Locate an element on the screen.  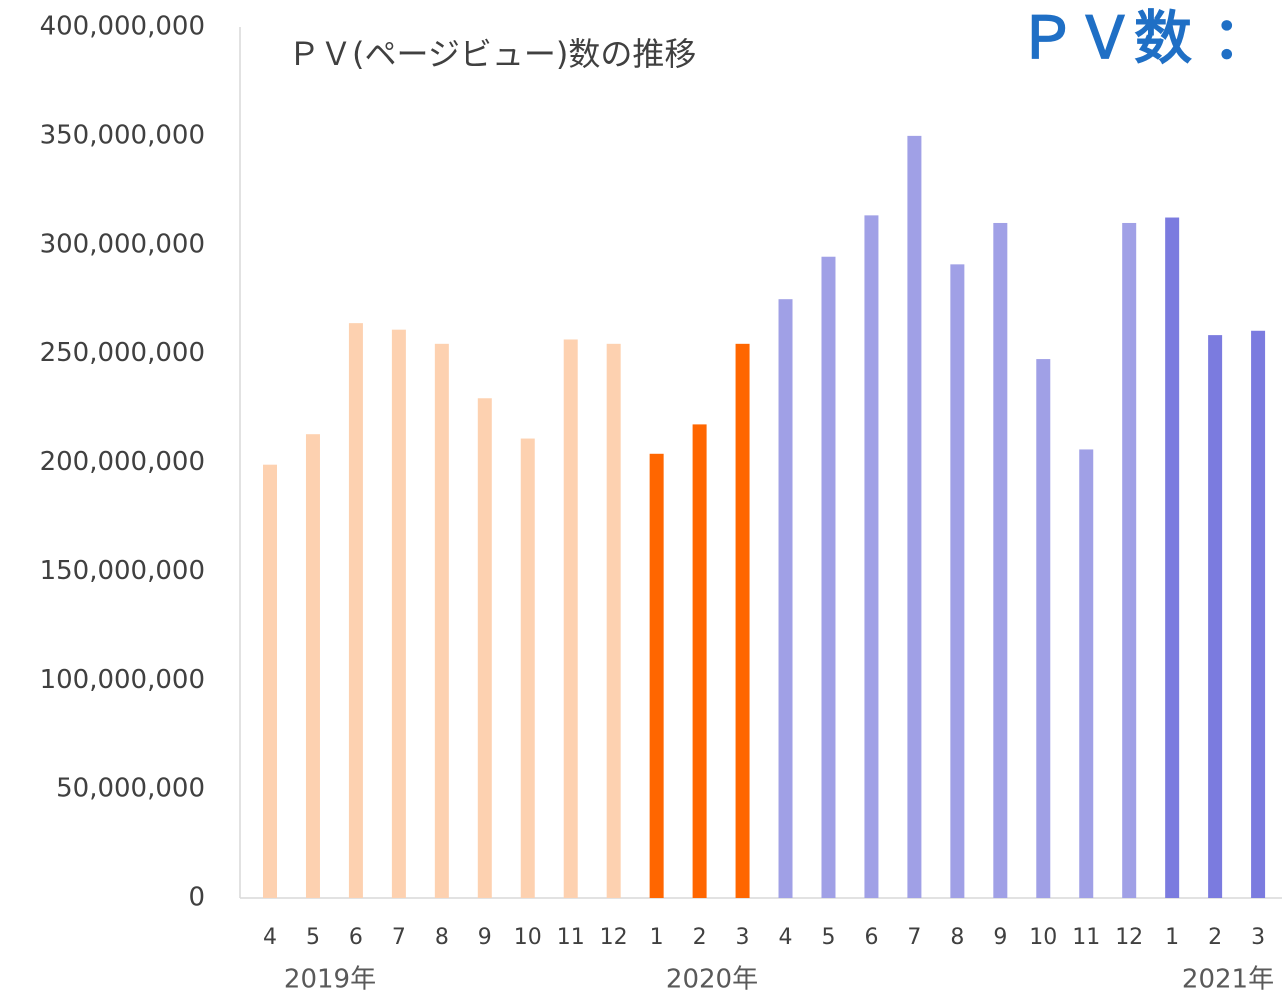
y-tick-label: 200,000,000 is located at coordinates (122, 462).